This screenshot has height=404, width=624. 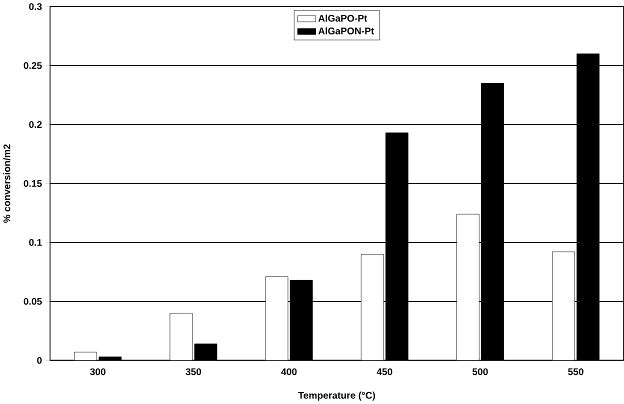 I want to click on x-tick-label: 400, so click(x=289, y=372).